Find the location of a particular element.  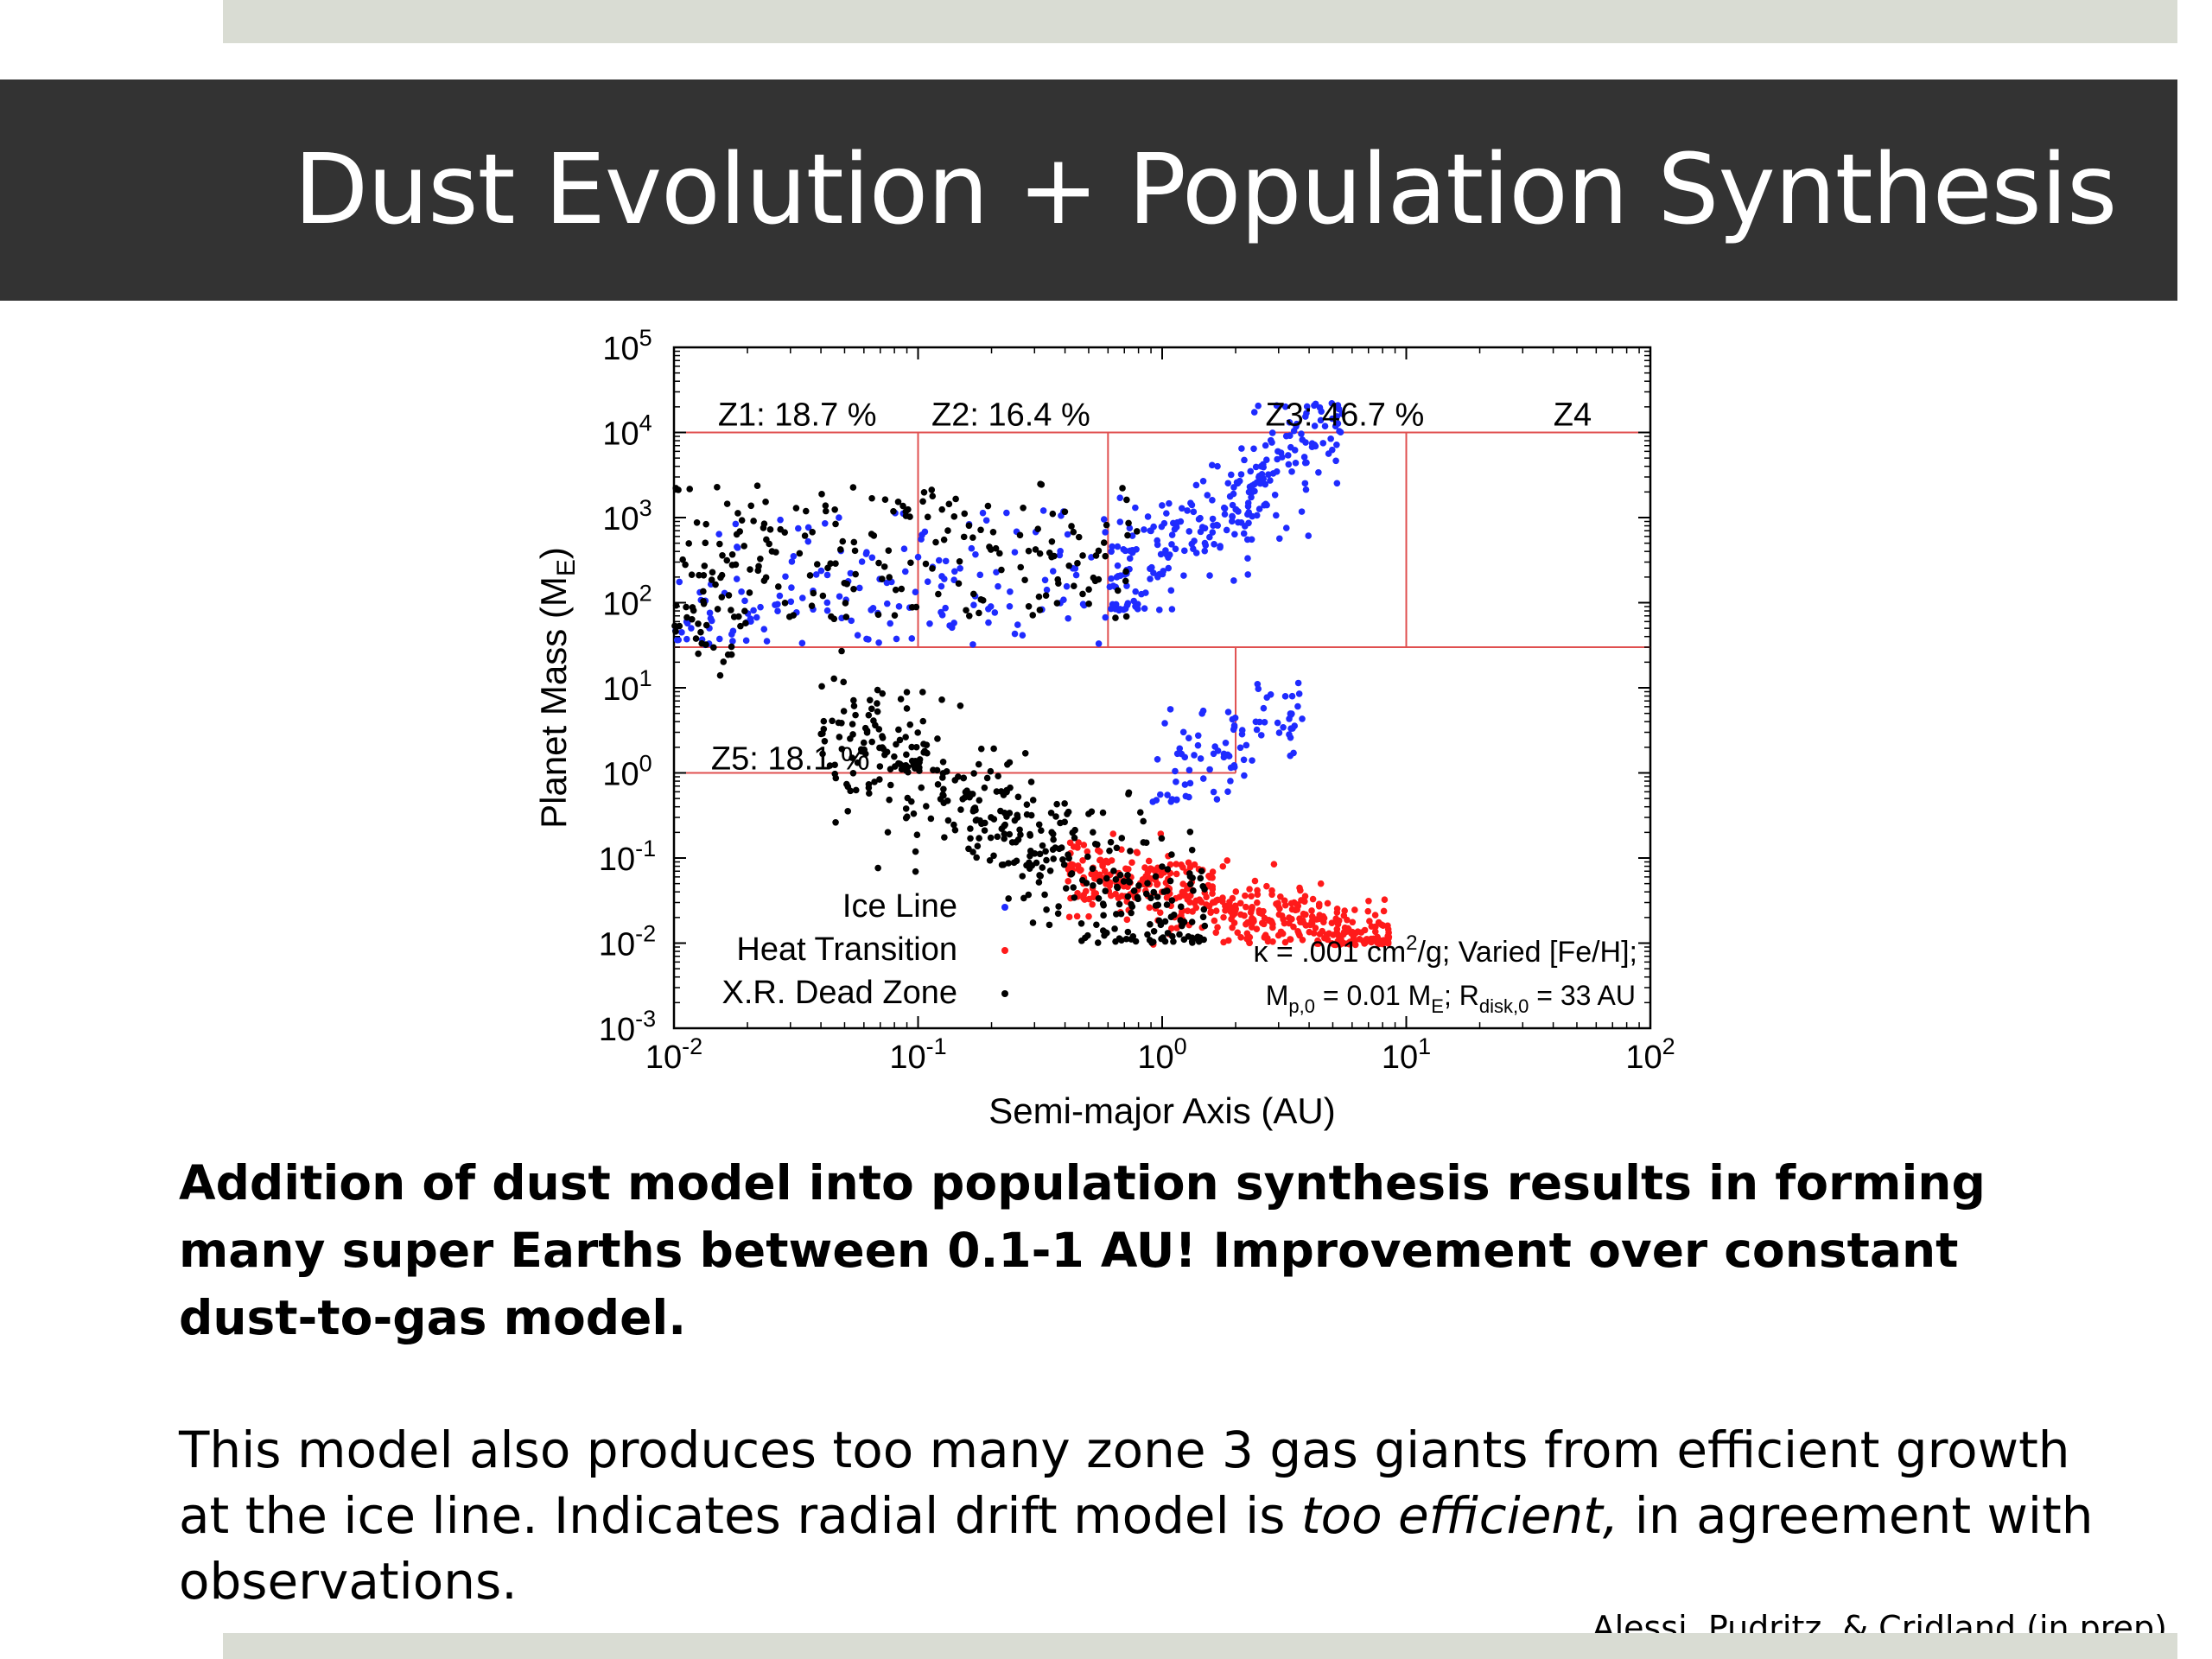

y-axis-label: Planet Mass (ME) is located at coordinates (557, 688).